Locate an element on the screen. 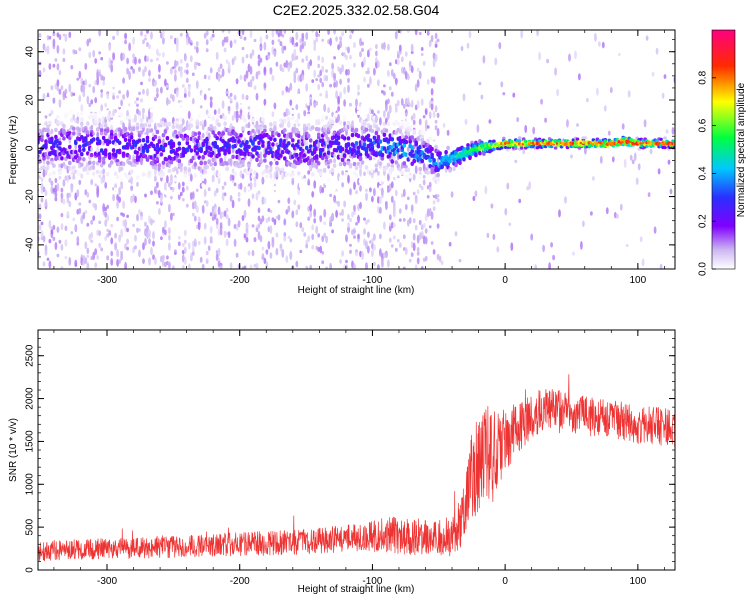 This screenshot has height=600, width=750. colorbar-tick-label: 0.2 is located at coordinates (703, 221).